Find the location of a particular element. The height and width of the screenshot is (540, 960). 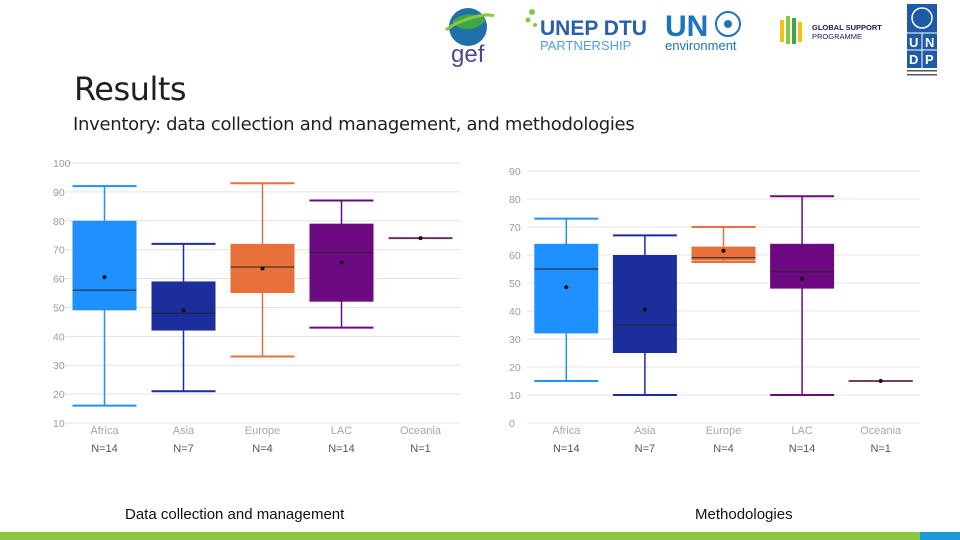

undp-logo: U N D P is located at coordinates (922, 40).